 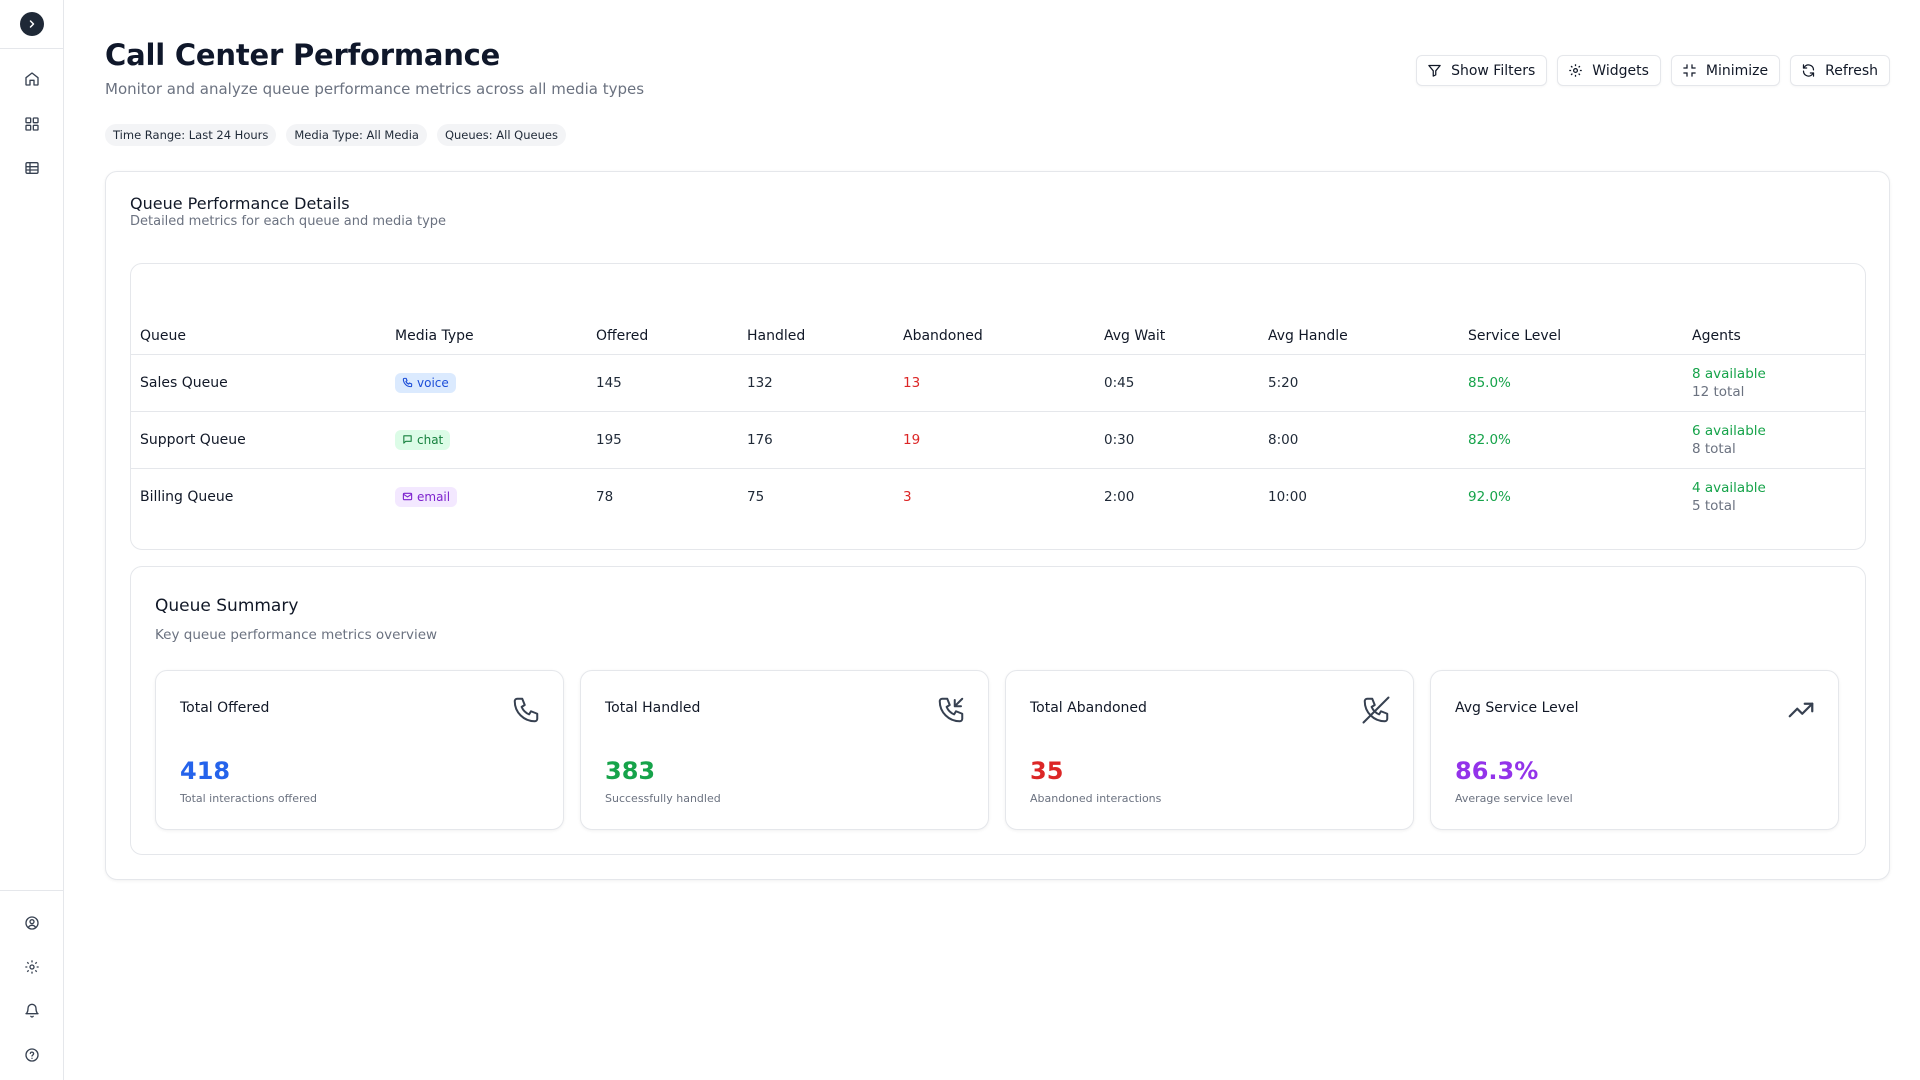 What do you see at coordinates (1571, 383) in the screenshot?
I see `service-level-cell: 85.0%` at bounding box center [1571, 383].